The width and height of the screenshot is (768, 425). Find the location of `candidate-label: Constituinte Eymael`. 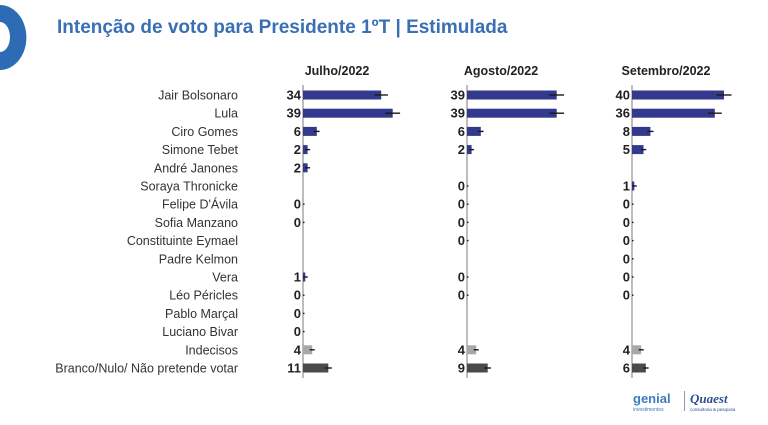

candidate-label: Constituinte Eymael is located at coordinates (182, 241).